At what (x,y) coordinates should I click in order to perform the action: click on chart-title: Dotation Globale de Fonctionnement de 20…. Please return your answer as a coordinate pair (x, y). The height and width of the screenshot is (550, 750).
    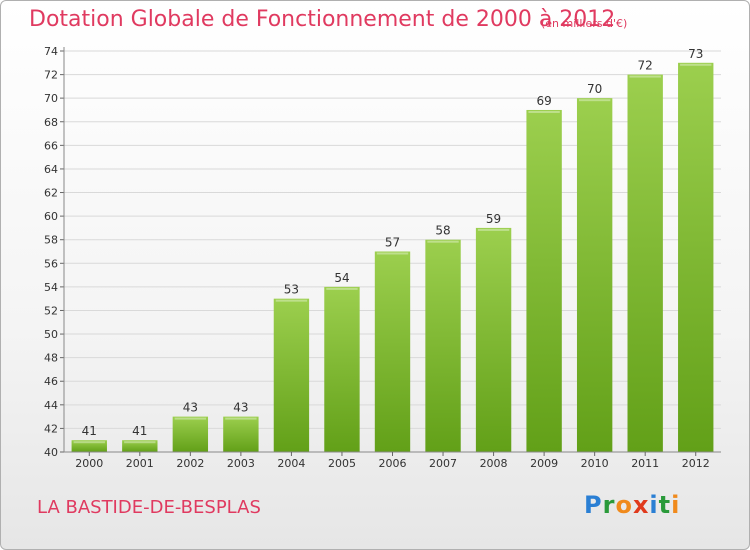
    Looking at the image, I should click on (322, 19).